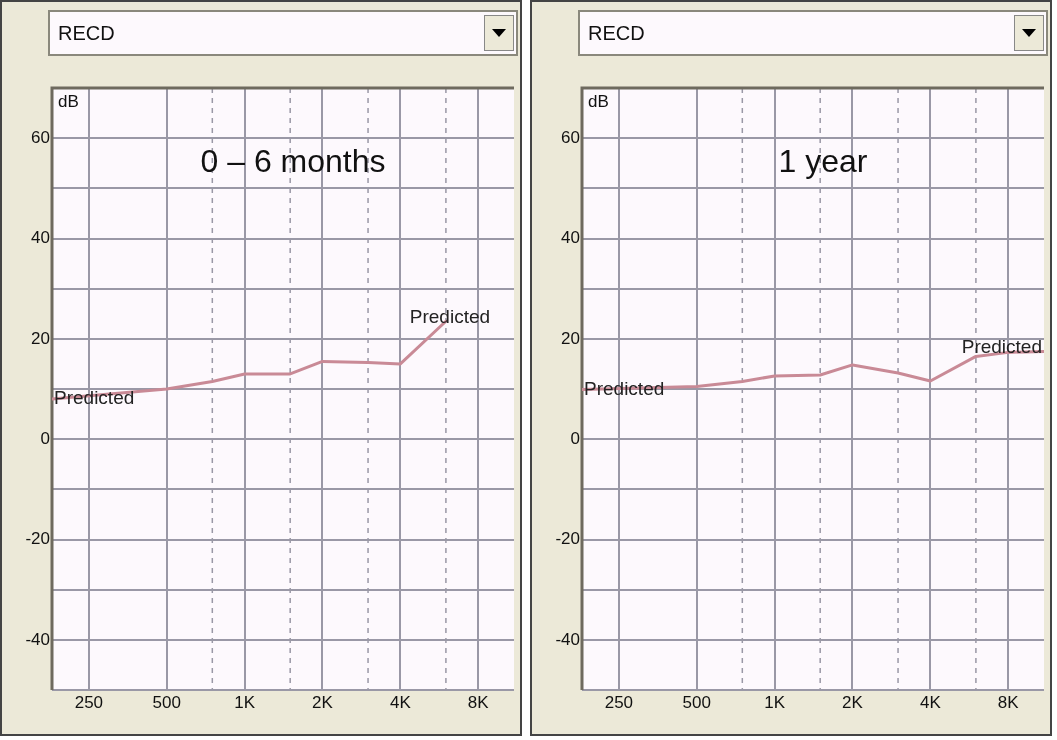 The height and width of the screenshot is (740, 1057). I want to click on text: 0 – 6 months, so click(293, 161).